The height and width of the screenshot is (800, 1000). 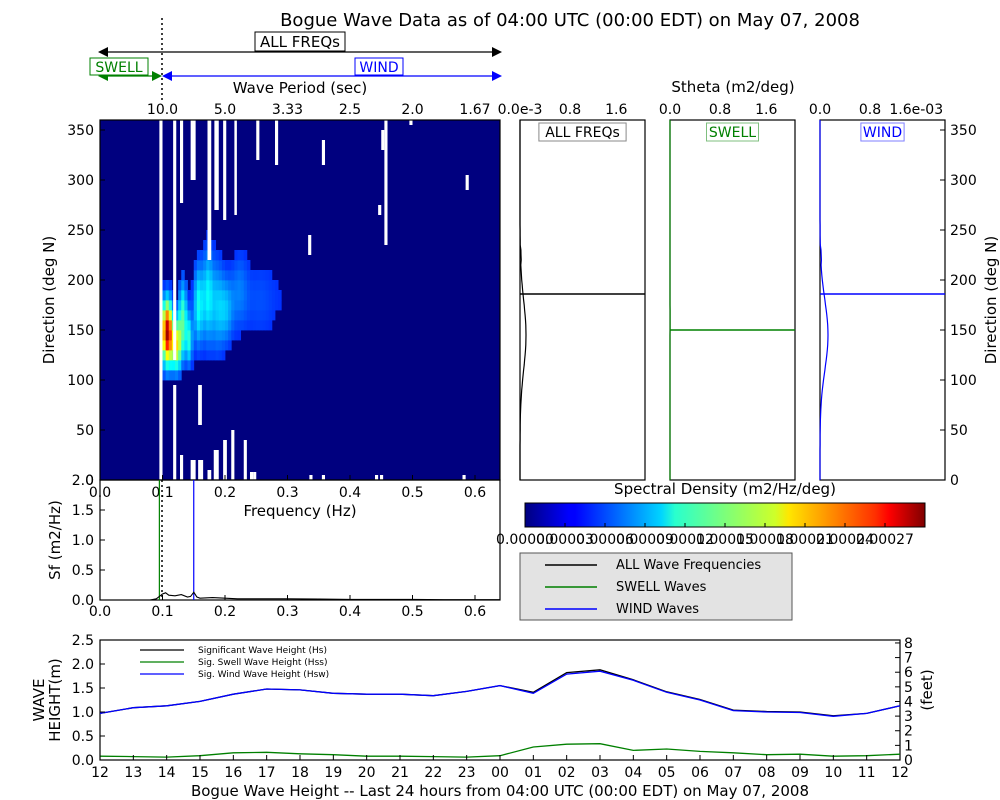 What do you see at coordinates (412, 612) in the screenshot?
I see `spectrum-x-tick-label: 0.5` at bounding box center [412, 612].